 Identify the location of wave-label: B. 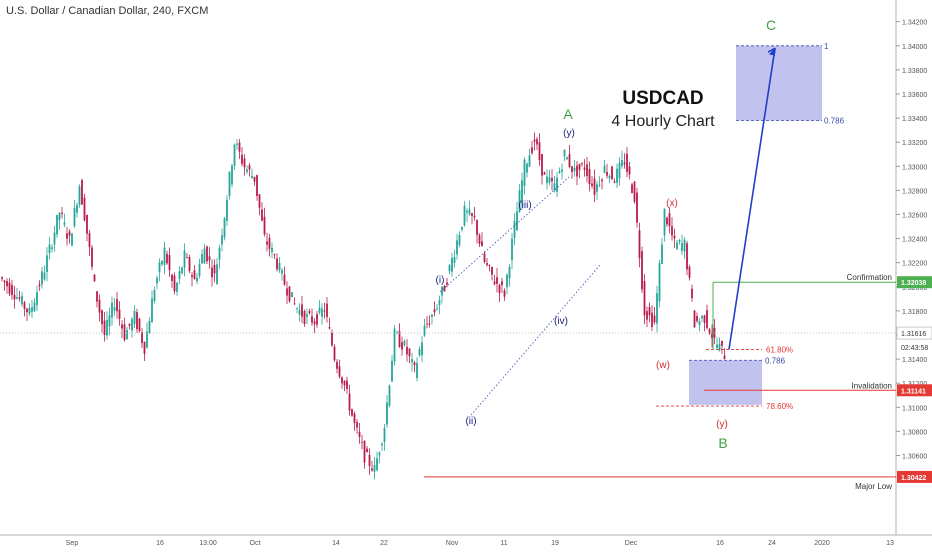
(722, 443).